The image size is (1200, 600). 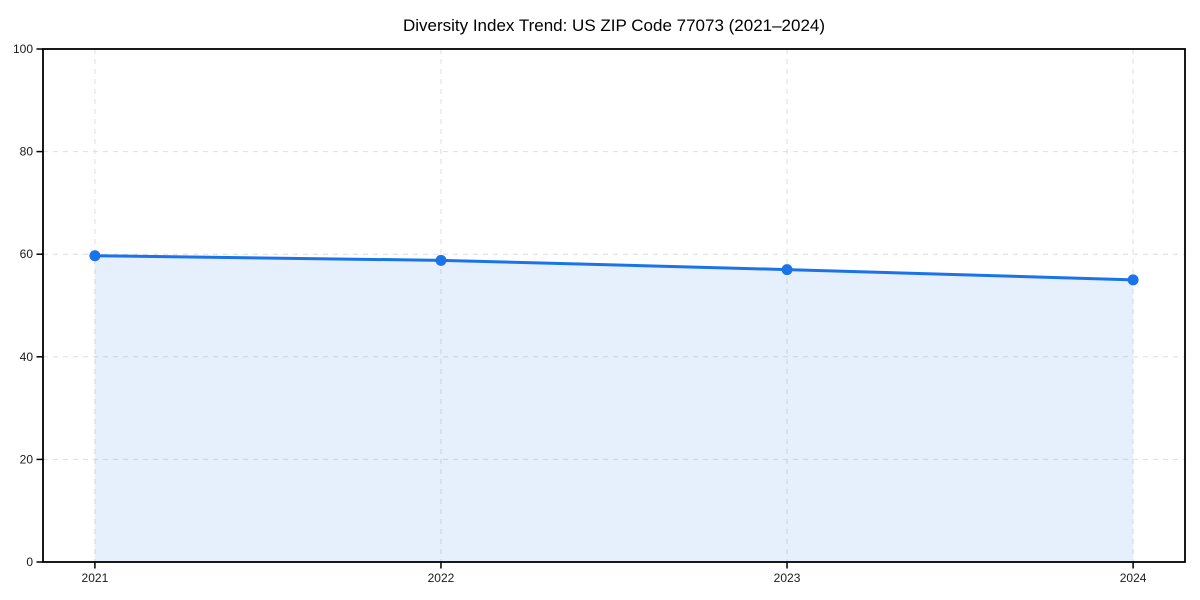 I want to click on y-tick-label: 0, so click(x=29, y=562).